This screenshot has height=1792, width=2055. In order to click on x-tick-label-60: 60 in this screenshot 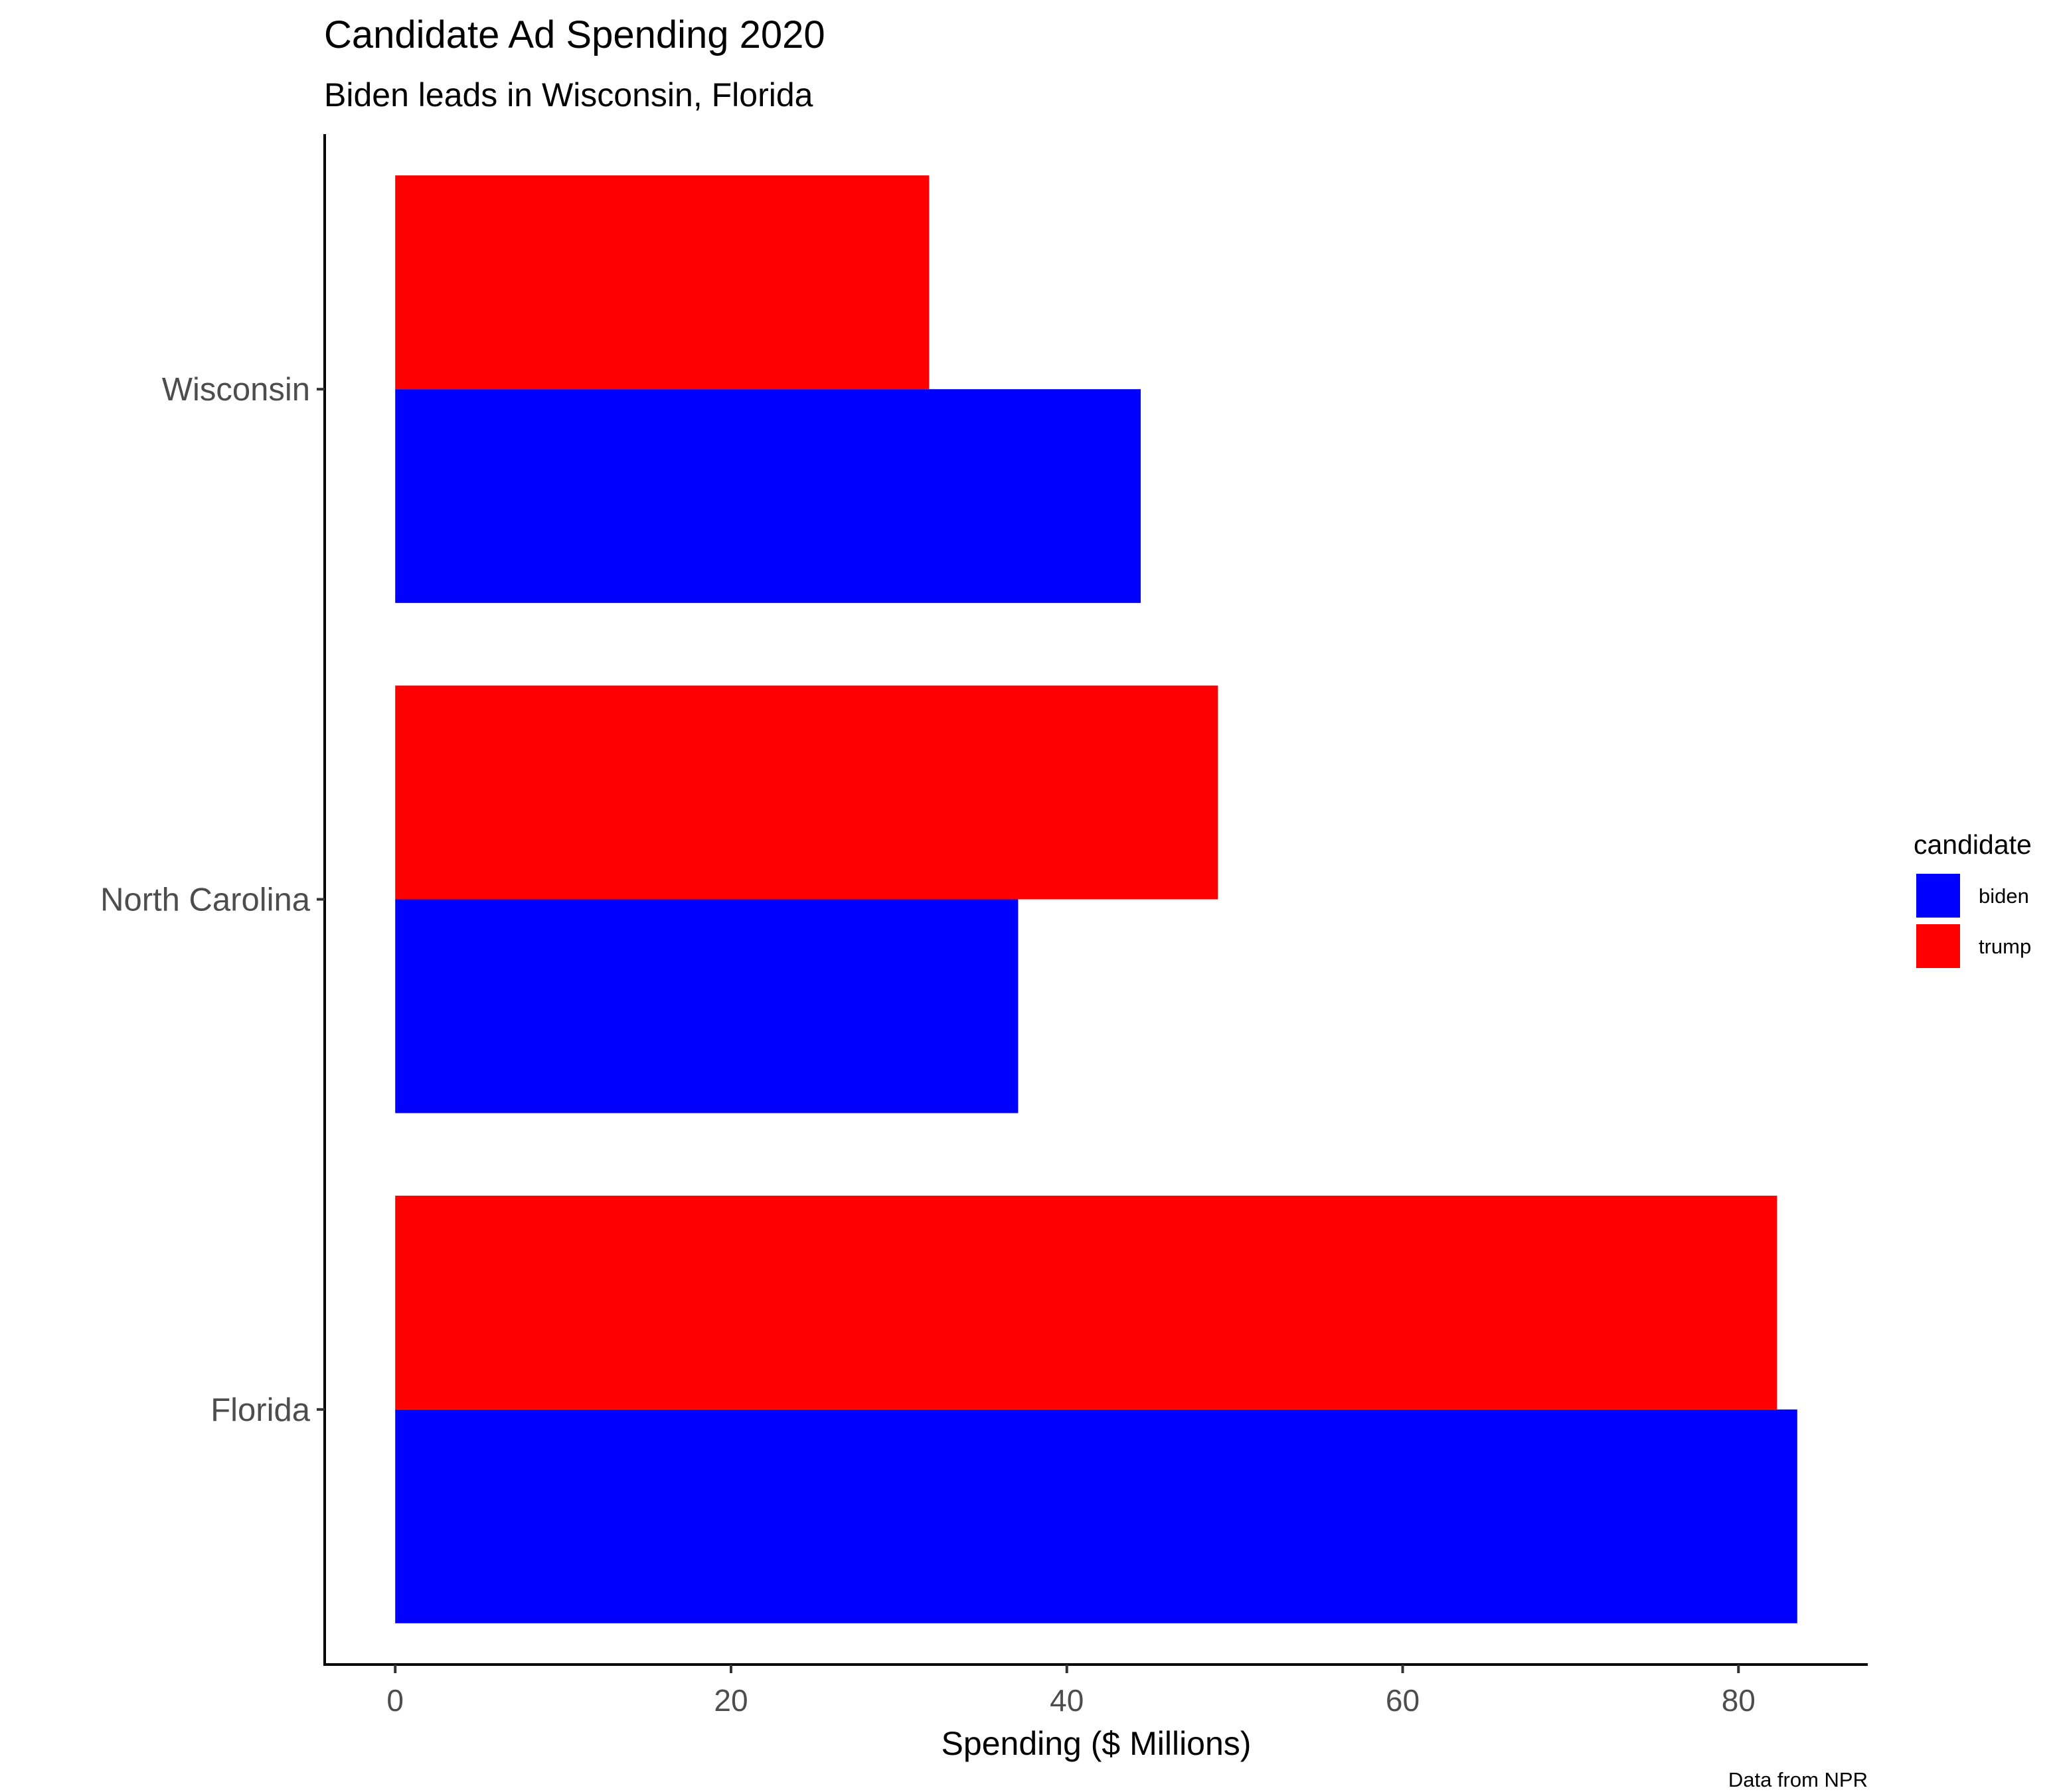, I will do `click(1403, 1700)`.